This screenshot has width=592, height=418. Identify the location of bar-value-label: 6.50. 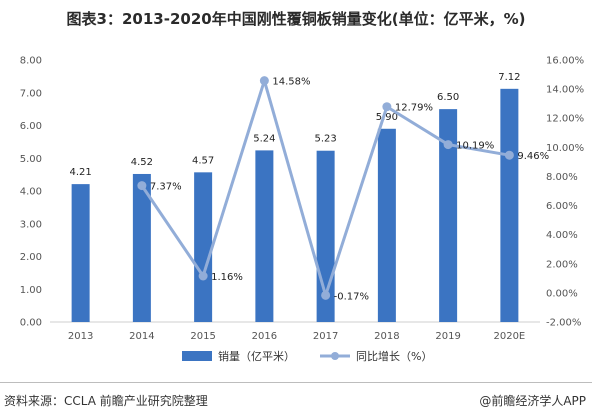
(448, 97).